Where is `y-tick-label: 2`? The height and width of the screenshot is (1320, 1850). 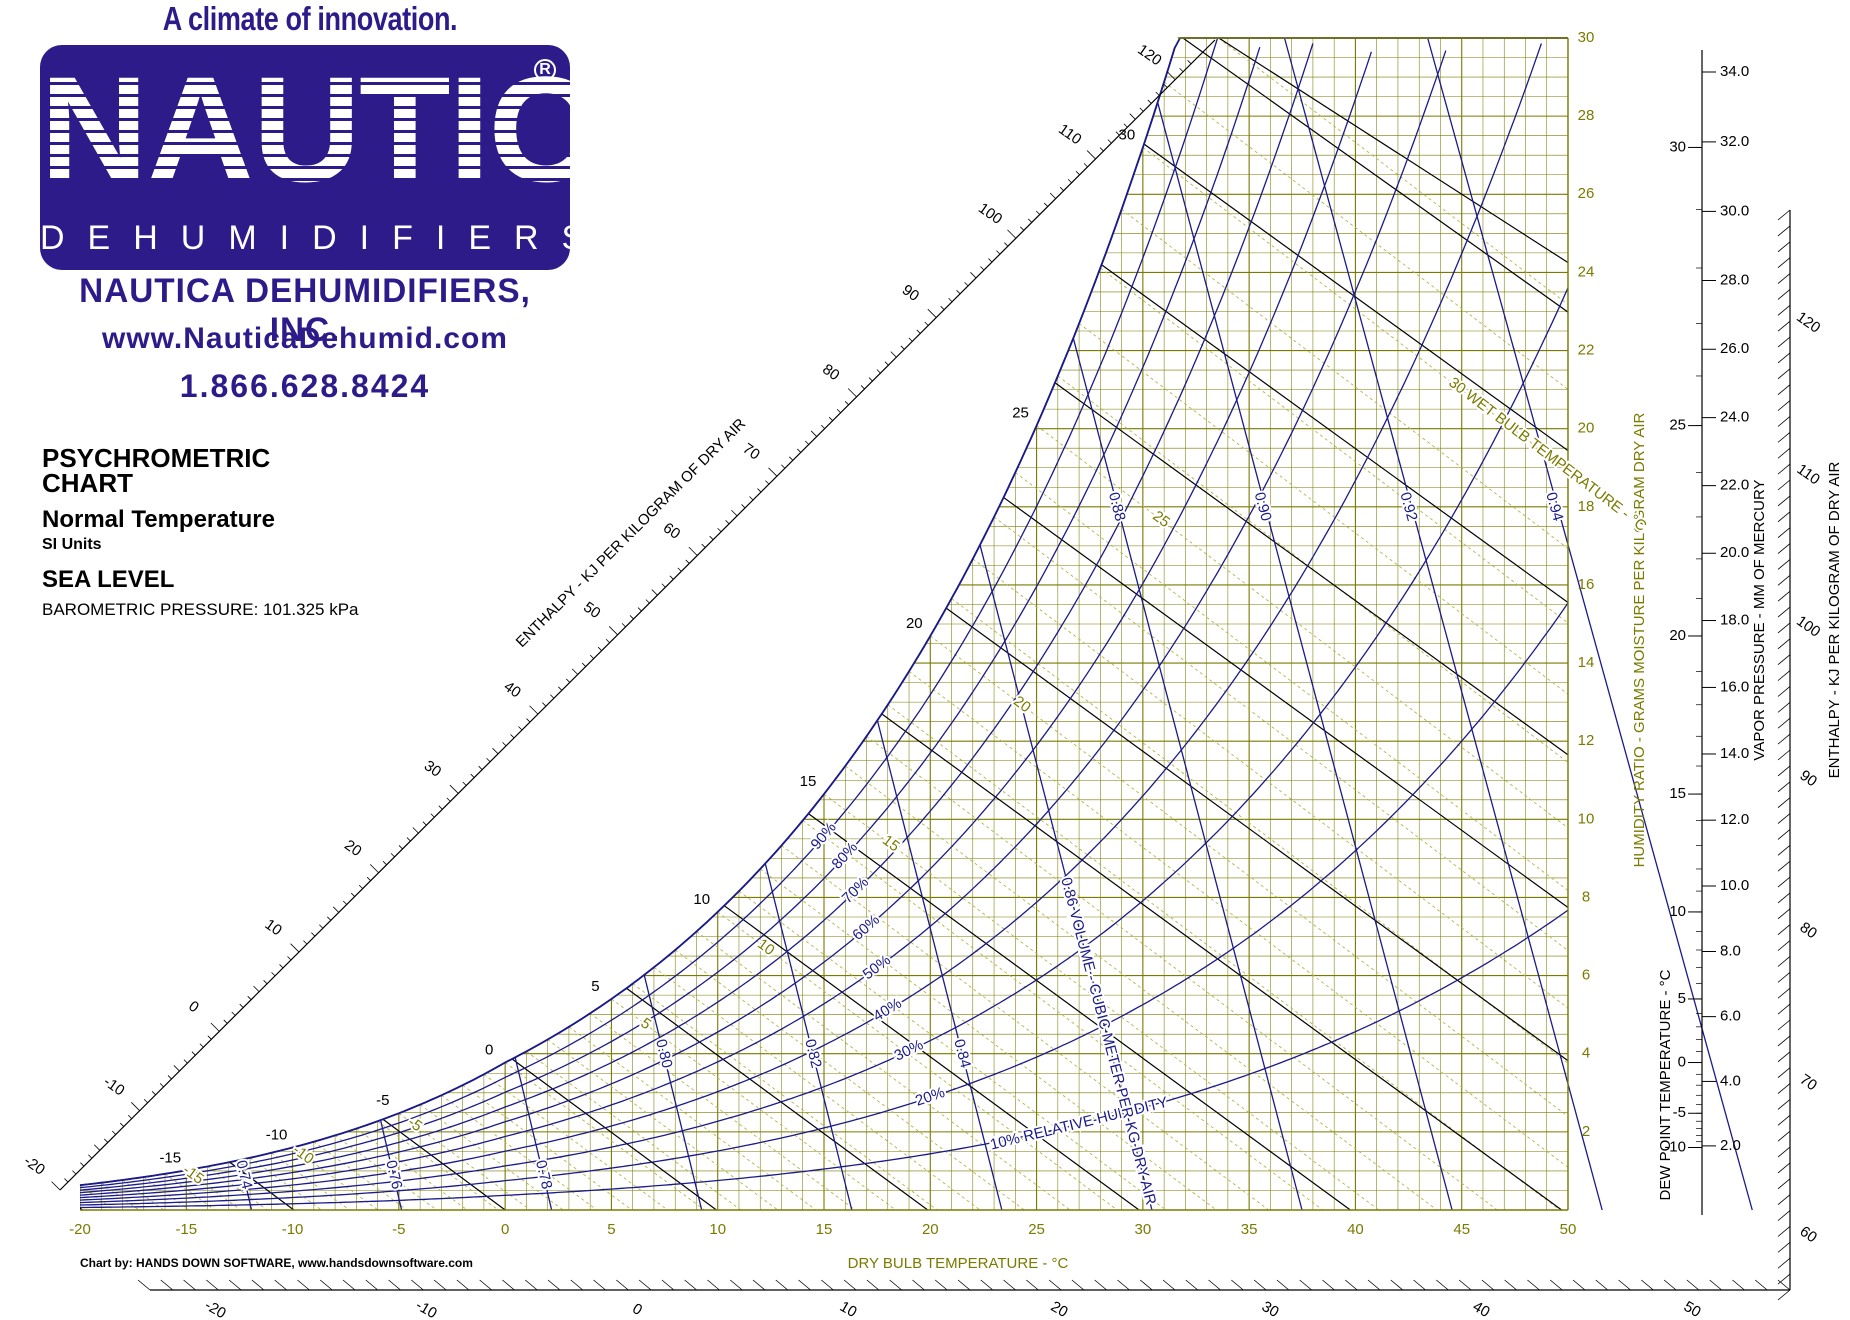
y-tick-label: 2 is located at coordinates (1586, 1131).